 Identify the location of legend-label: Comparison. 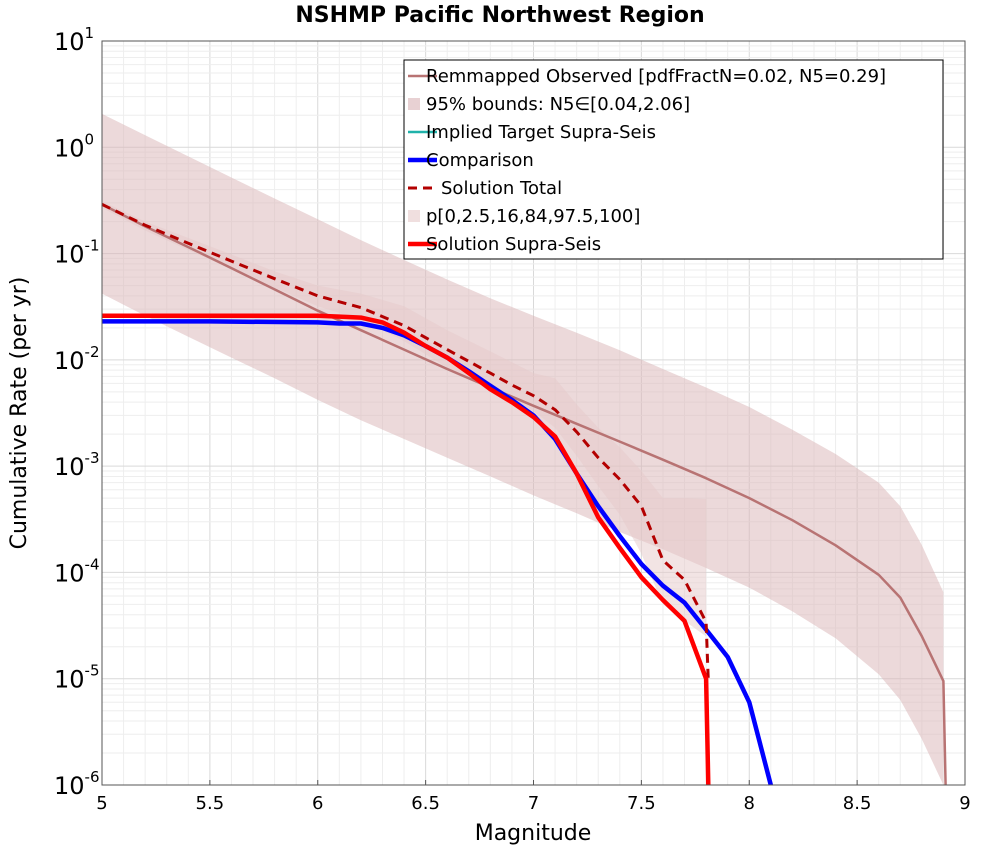
(480, 160).